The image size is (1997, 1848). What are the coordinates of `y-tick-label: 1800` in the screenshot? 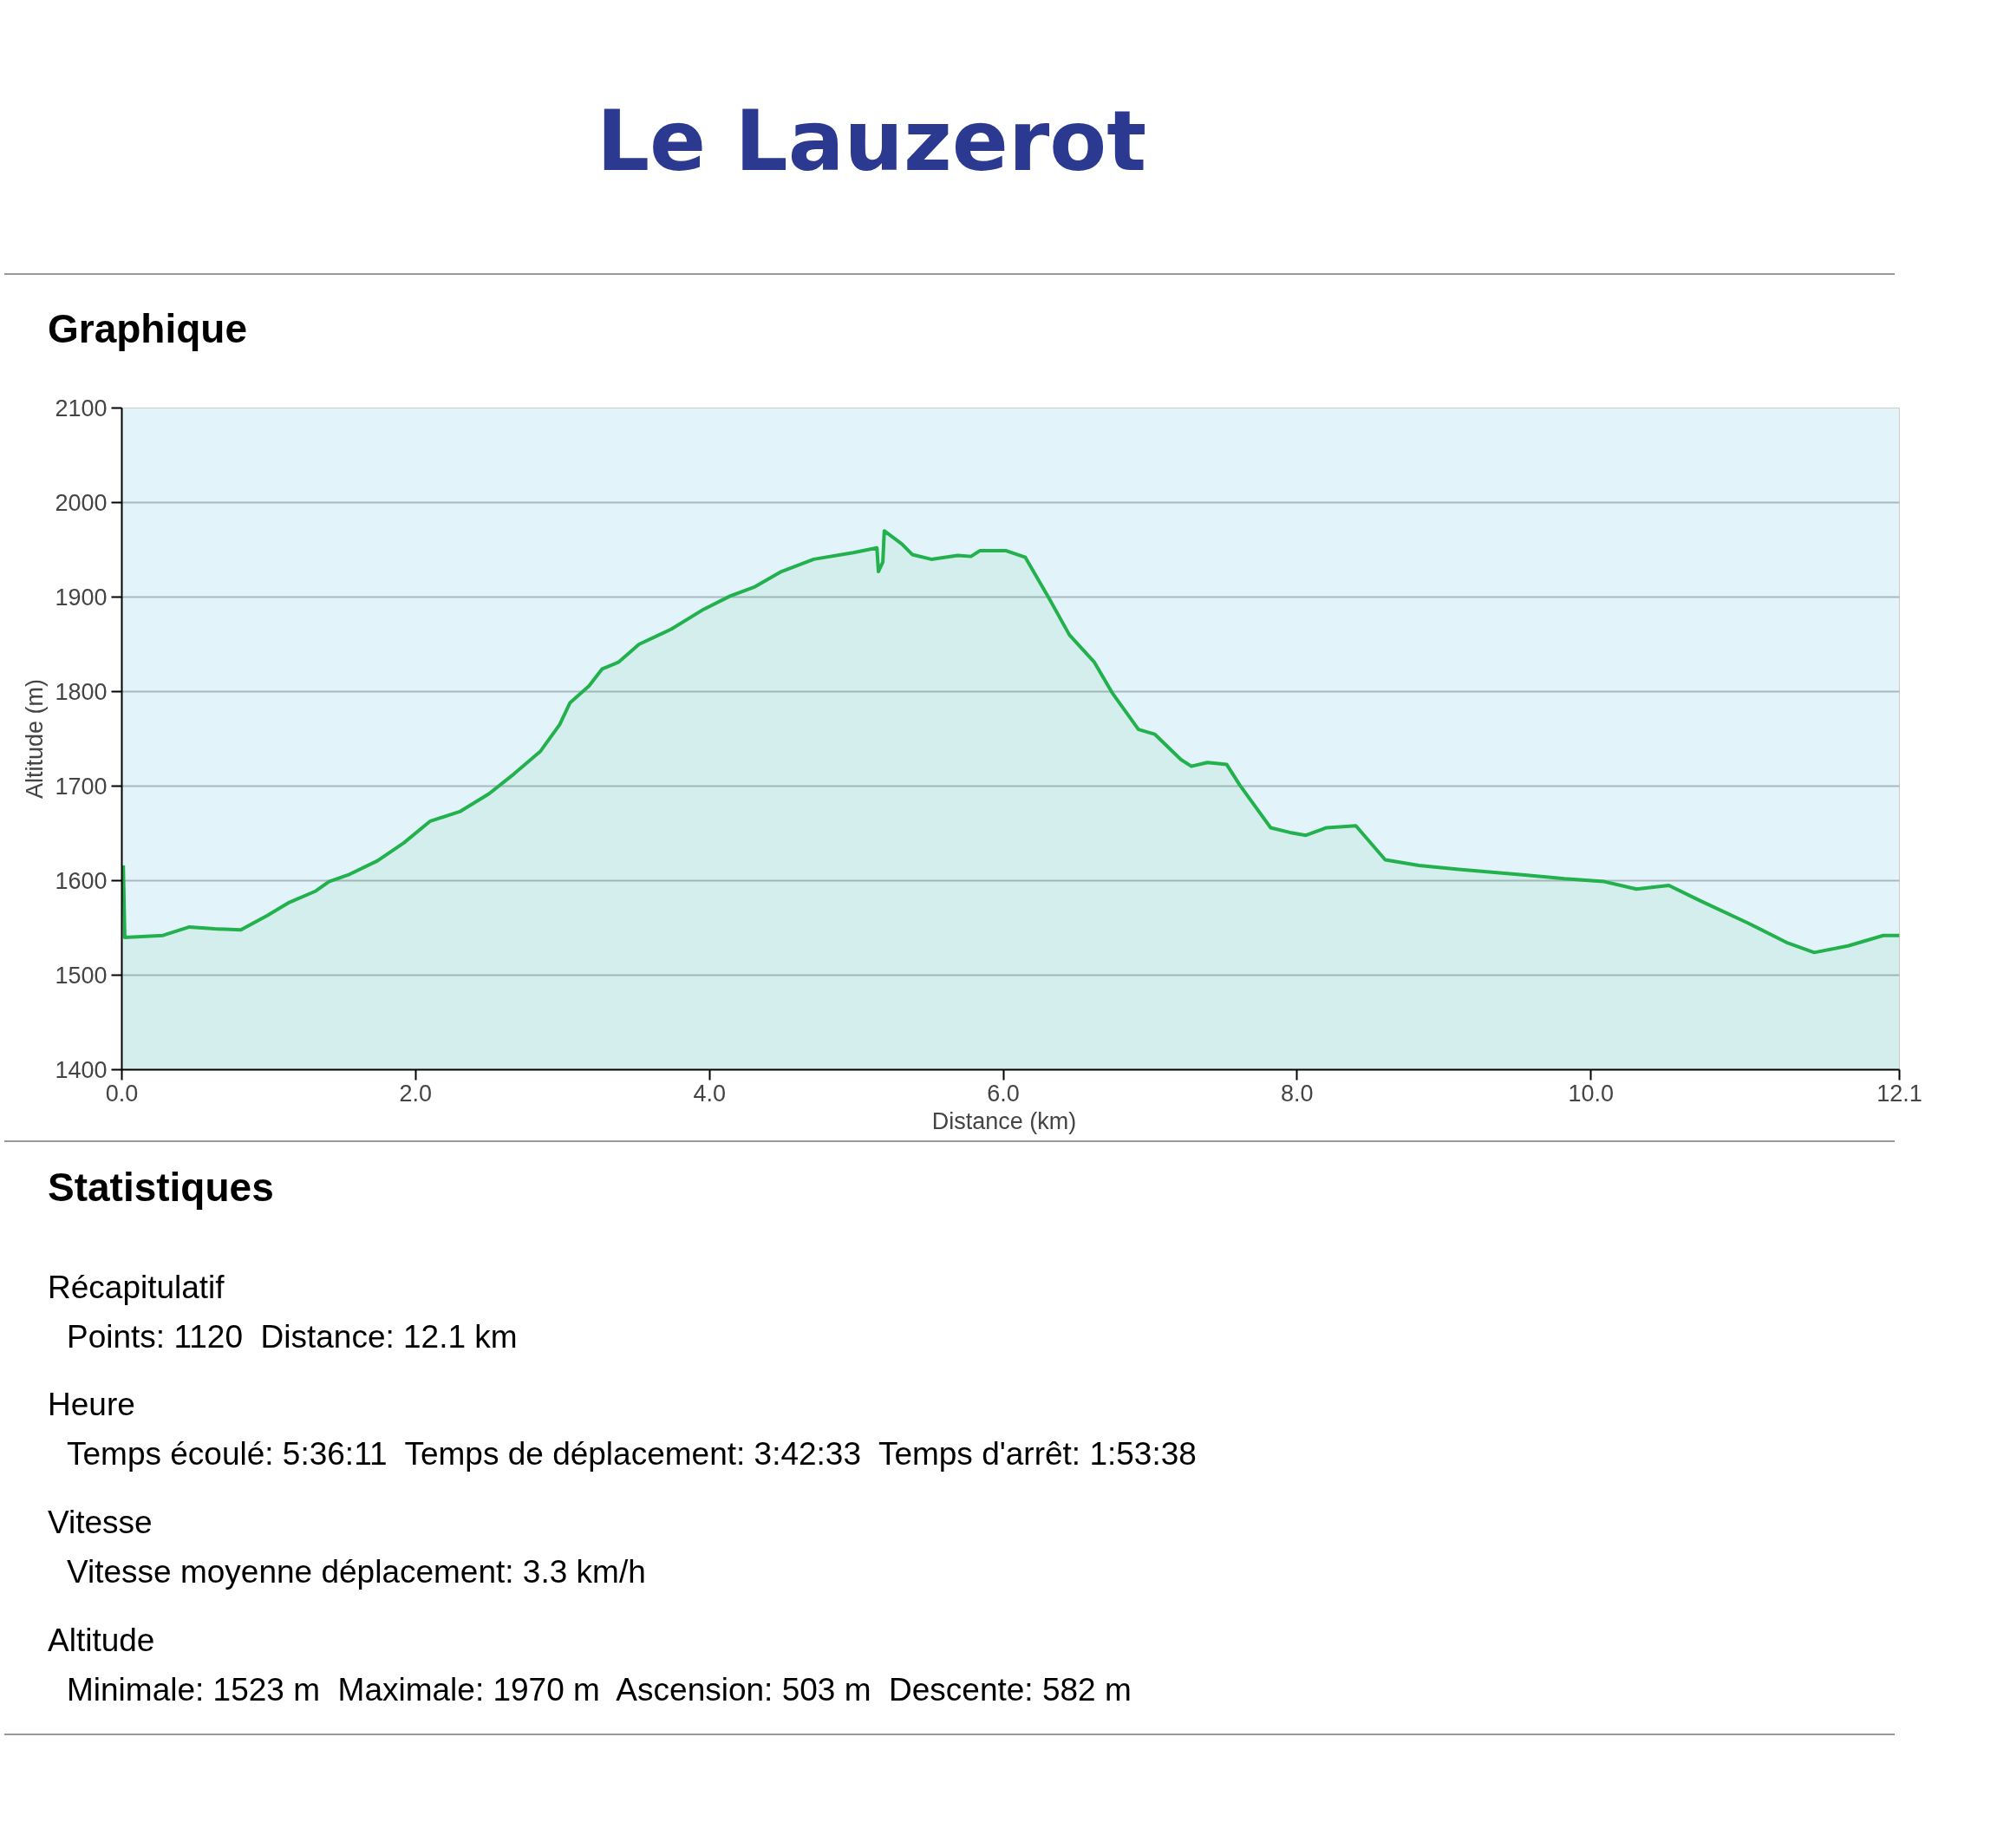 It's located at (81, 692).